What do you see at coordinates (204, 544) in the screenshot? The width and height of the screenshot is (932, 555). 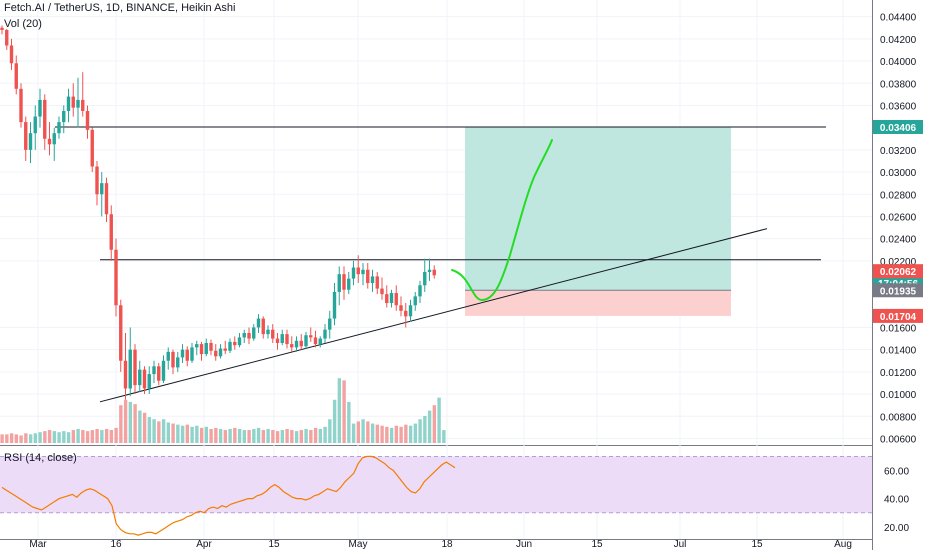 I see `time-tick-label: Apr` at bounding box center [204, 544].